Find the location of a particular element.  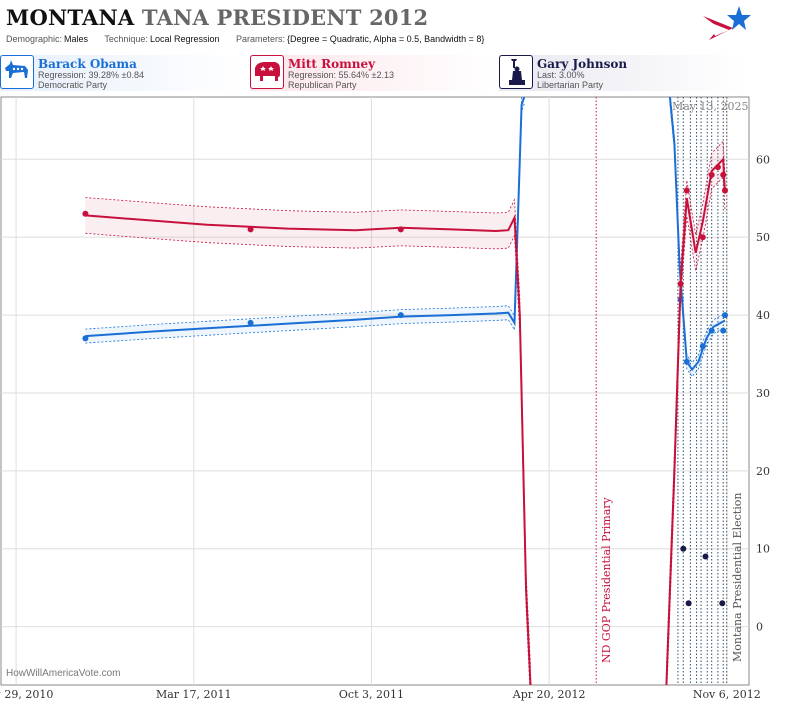

legend-johnson-last: Last: 3.00% is located at coordinates (561, 75).